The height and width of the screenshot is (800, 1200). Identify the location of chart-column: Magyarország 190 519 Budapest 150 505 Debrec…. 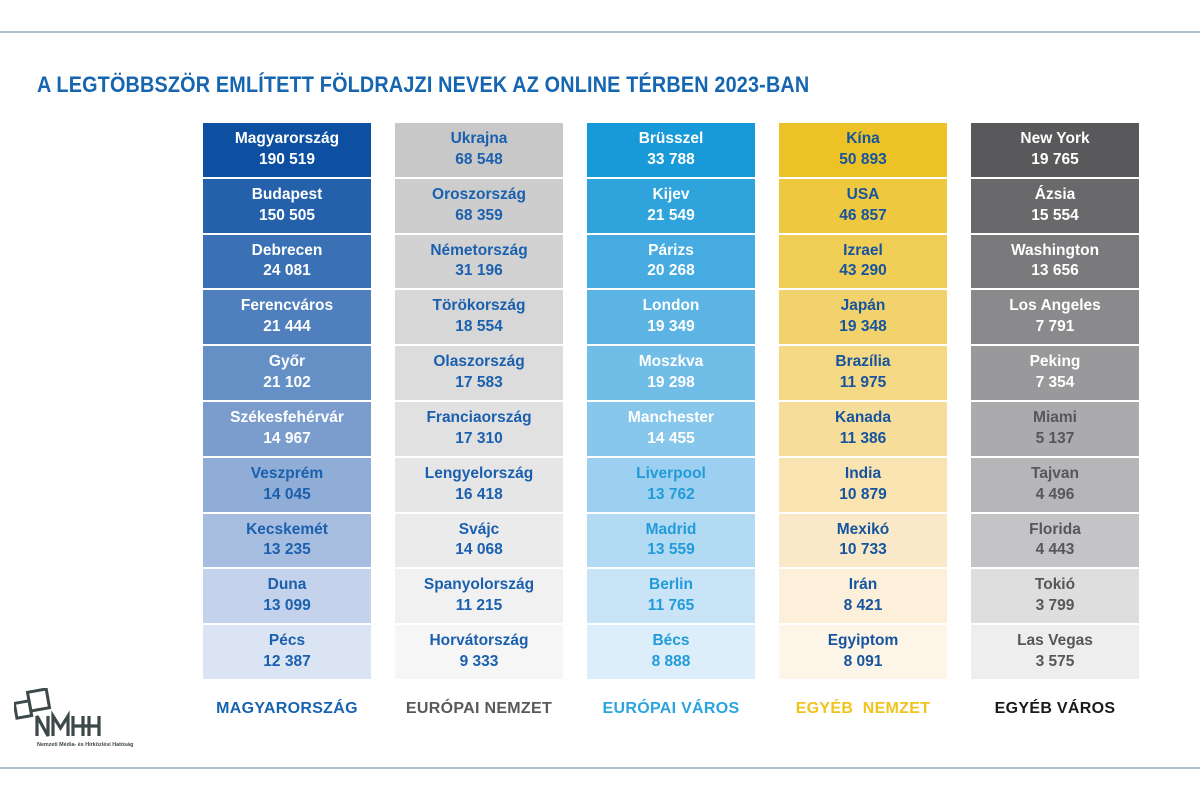
(287, 420).